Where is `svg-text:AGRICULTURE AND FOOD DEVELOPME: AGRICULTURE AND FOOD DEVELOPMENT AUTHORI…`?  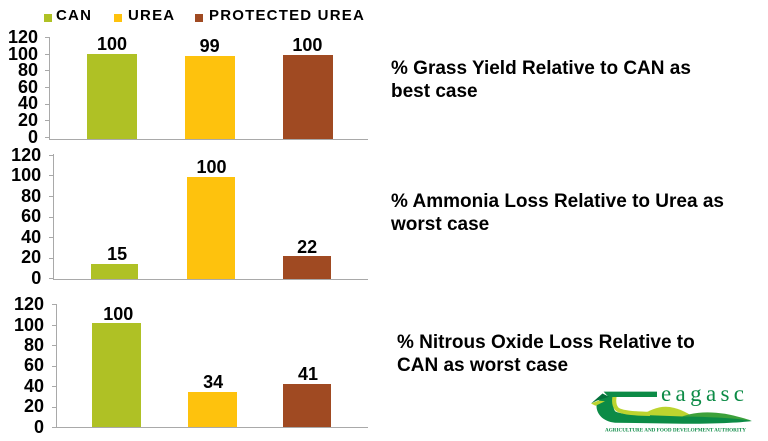 svg-text:AGRICULTURE AND FOOD DEVELOPME: AGRICULTURE AND FOOD DEVELOPMENT AUTHORI… is located at coordinates (675, 430).